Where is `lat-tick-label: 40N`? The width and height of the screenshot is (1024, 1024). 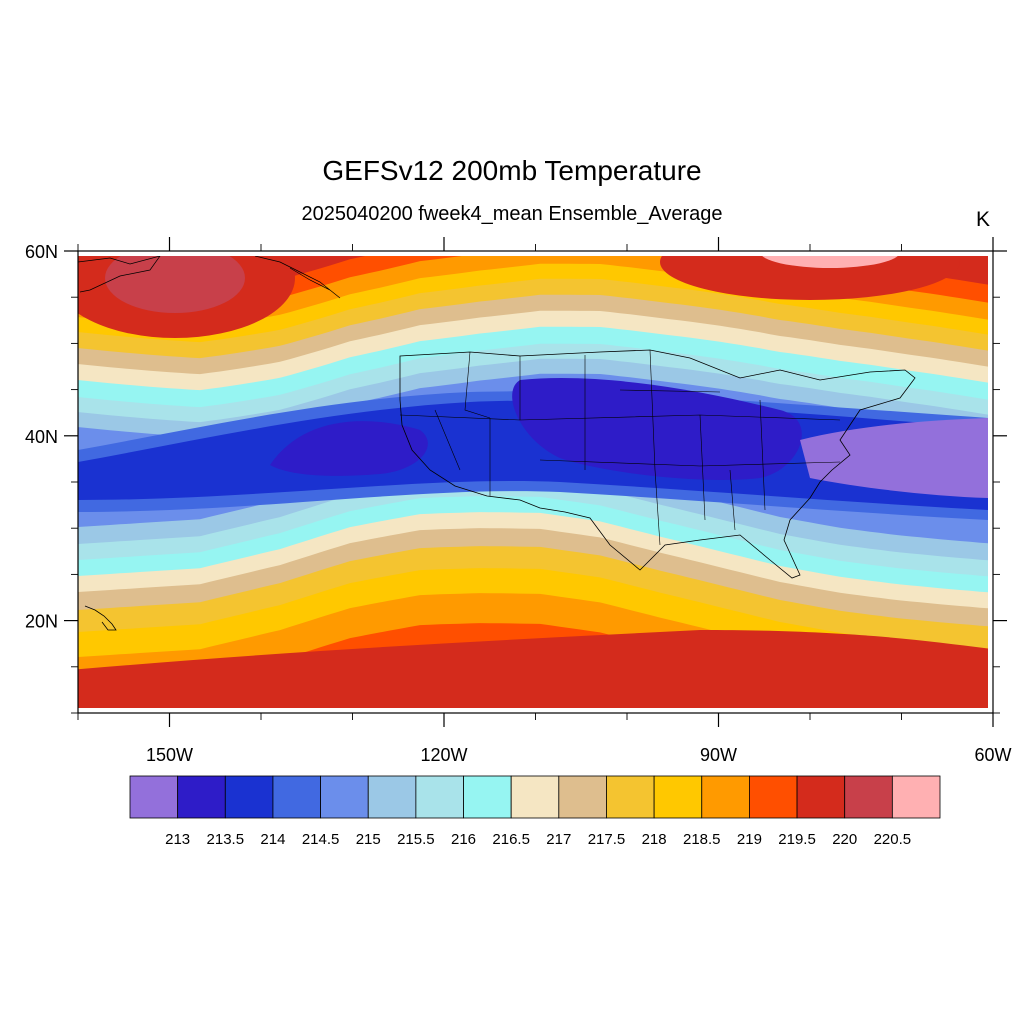 lat-tick-label: 40N is located at coordinates (41, 437).